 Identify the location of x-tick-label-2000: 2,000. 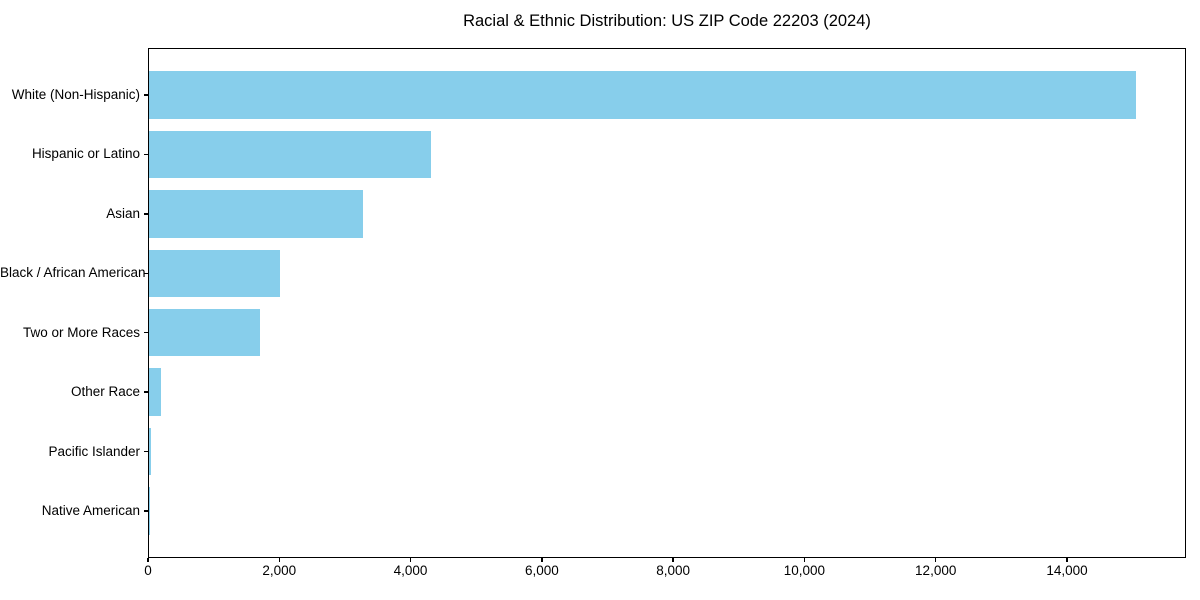
(279, 570).